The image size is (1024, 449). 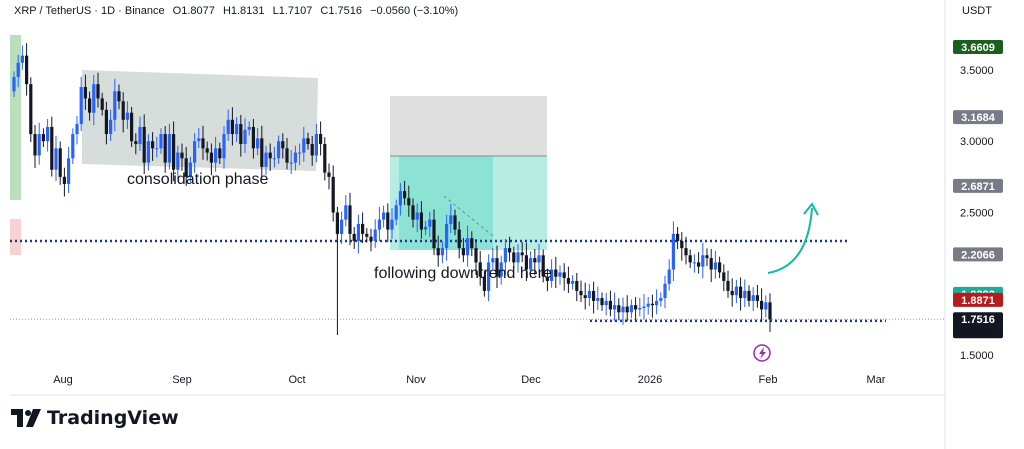 What do you see at coordinates (89, 11) in the screenshot?
I see `symbol-pair: XRP / TetherUS · 1D · Binance` at bounding box center [89, 11].